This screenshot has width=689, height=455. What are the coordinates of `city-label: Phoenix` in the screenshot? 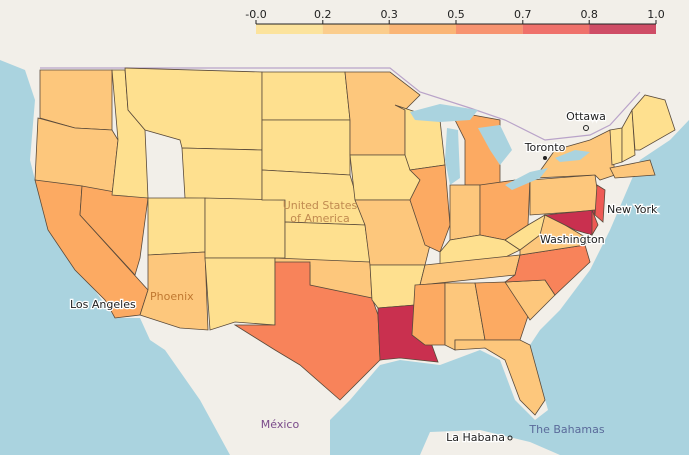 It's located at (172, 296).